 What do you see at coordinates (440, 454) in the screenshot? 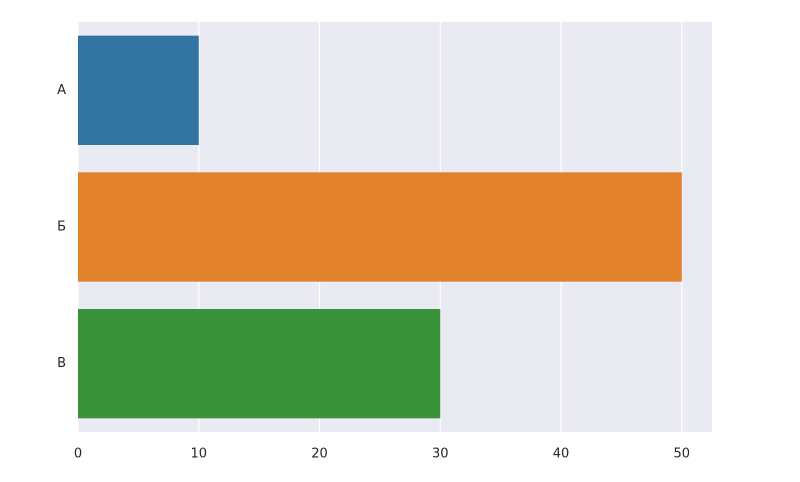
I see `x-tick-label: 30` at bounding box center [440, 454].